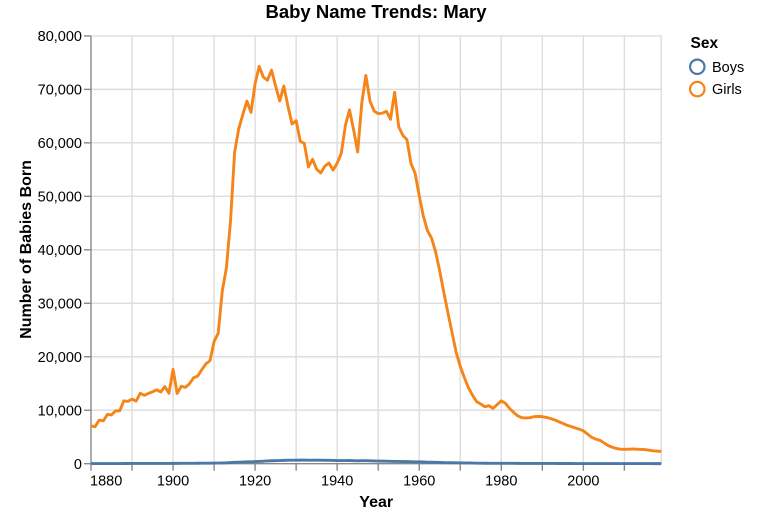 This screenshot has width=768, height=516. What do you see at coordinates (60, 144) in the screenshot?
I see `svg-text: 60,000` at bounding box center [60, 144].